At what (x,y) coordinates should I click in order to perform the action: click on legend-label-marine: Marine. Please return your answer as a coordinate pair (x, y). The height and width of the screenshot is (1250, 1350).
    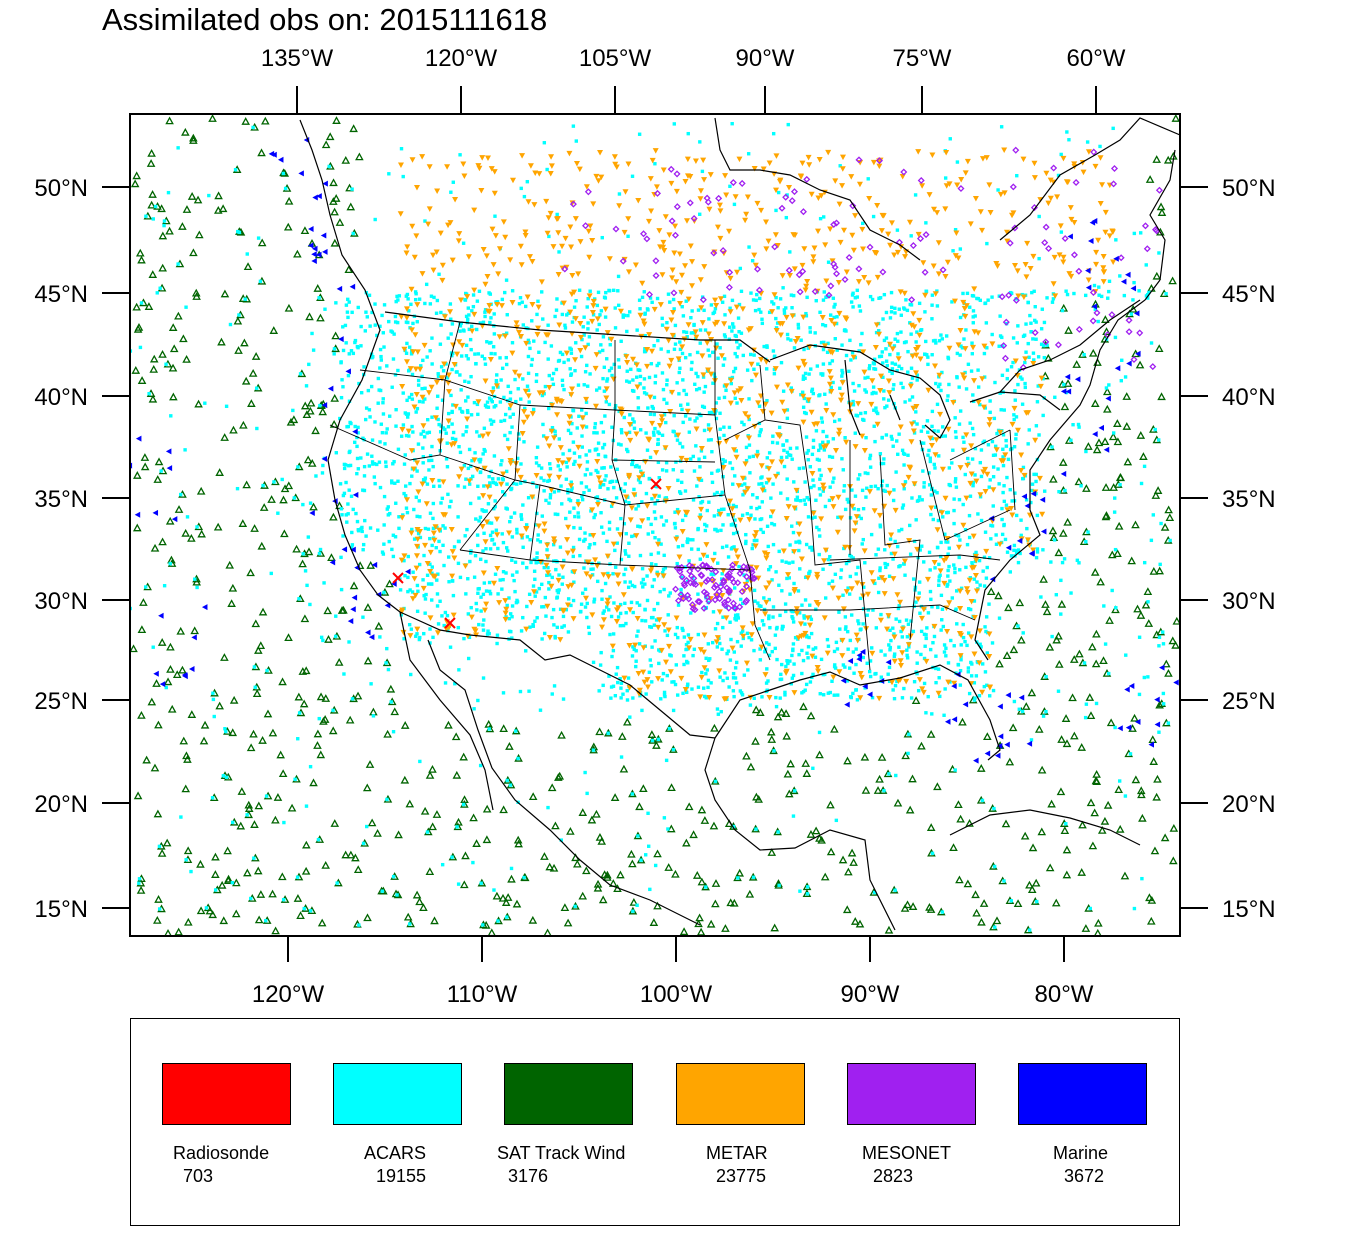
    Looking at the image, I should click on (1081, 1153).